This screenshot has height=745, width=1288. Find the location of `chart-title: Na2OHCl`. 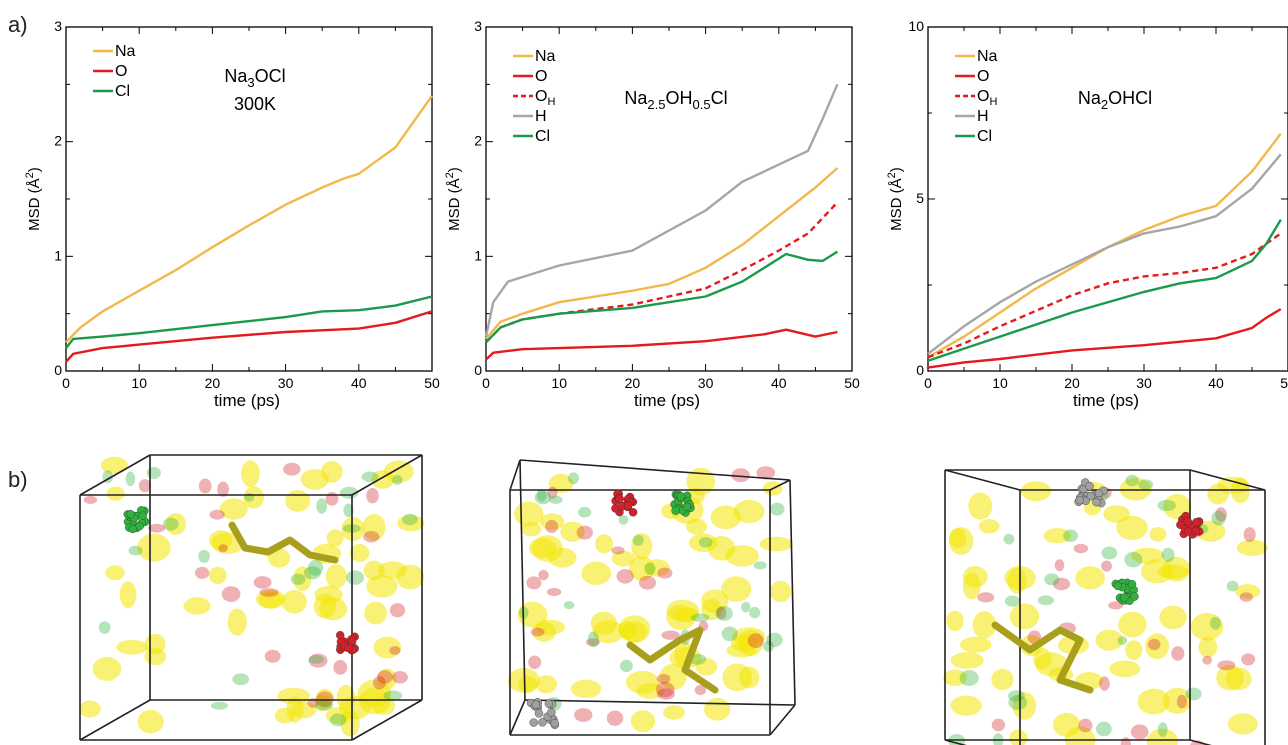

chart-title: Na2OHCl is located at coordinates (1115, 100).